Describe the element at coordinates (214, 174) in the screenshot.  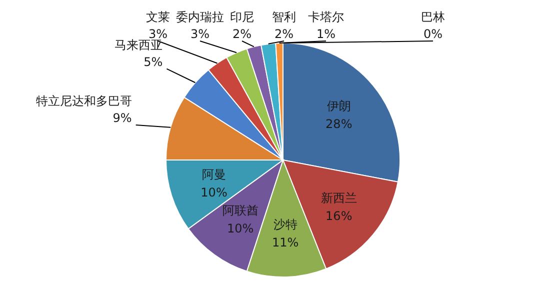
I see `slice-label: 阿曼` at that location.